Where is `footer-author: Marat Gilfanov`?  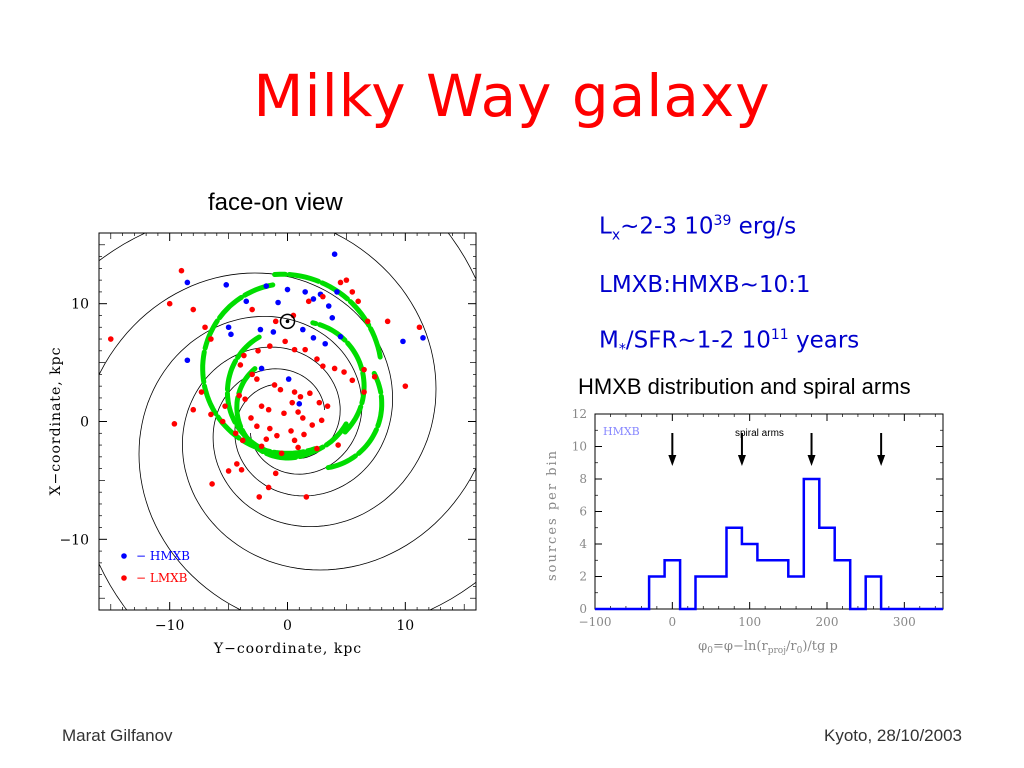 footer-author: Marat Gilfanov is located at coordinates (117, 735).